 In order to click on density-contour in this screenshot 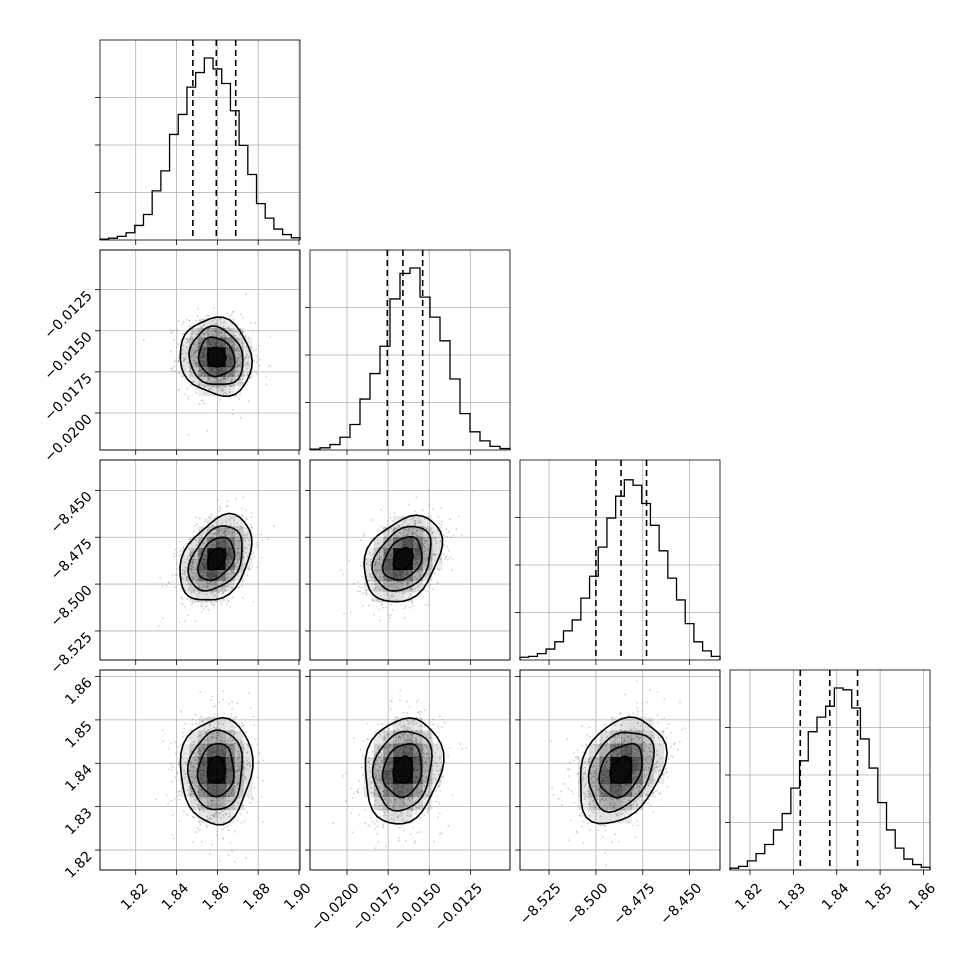, I will do `click(215, 770)`.